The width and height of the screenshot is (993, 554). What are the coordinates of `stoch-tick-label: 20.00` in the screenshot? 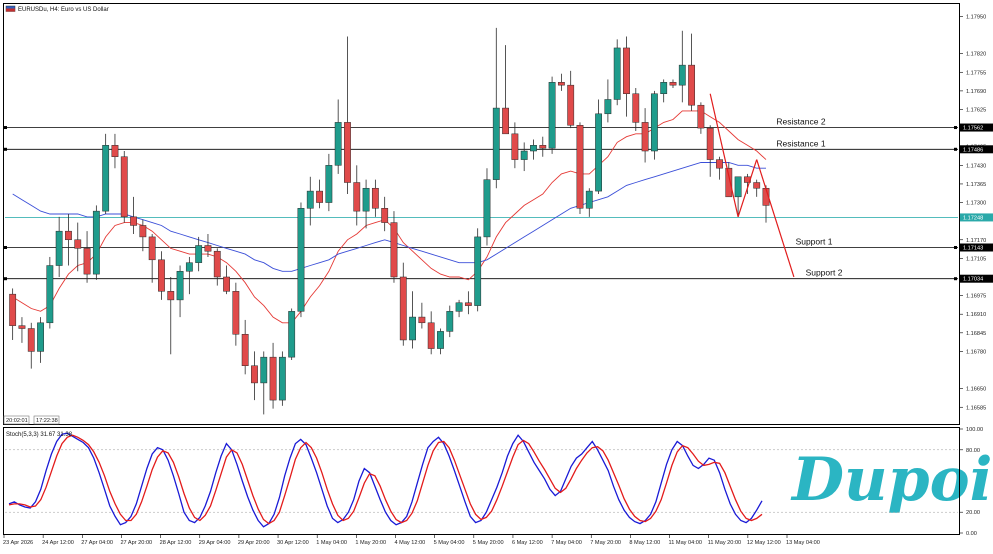 It's located at (973, 513).